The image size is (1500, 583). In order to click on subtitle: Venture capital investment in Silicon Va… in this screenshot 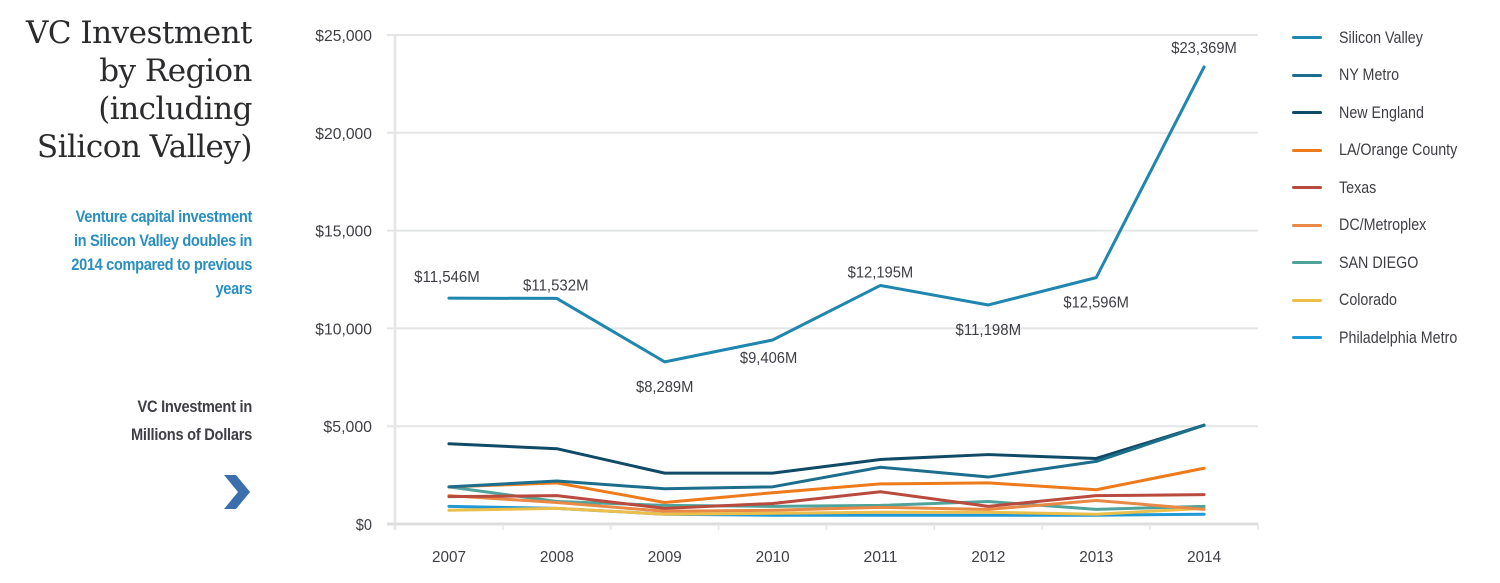, I will do `click(140, 253)`.